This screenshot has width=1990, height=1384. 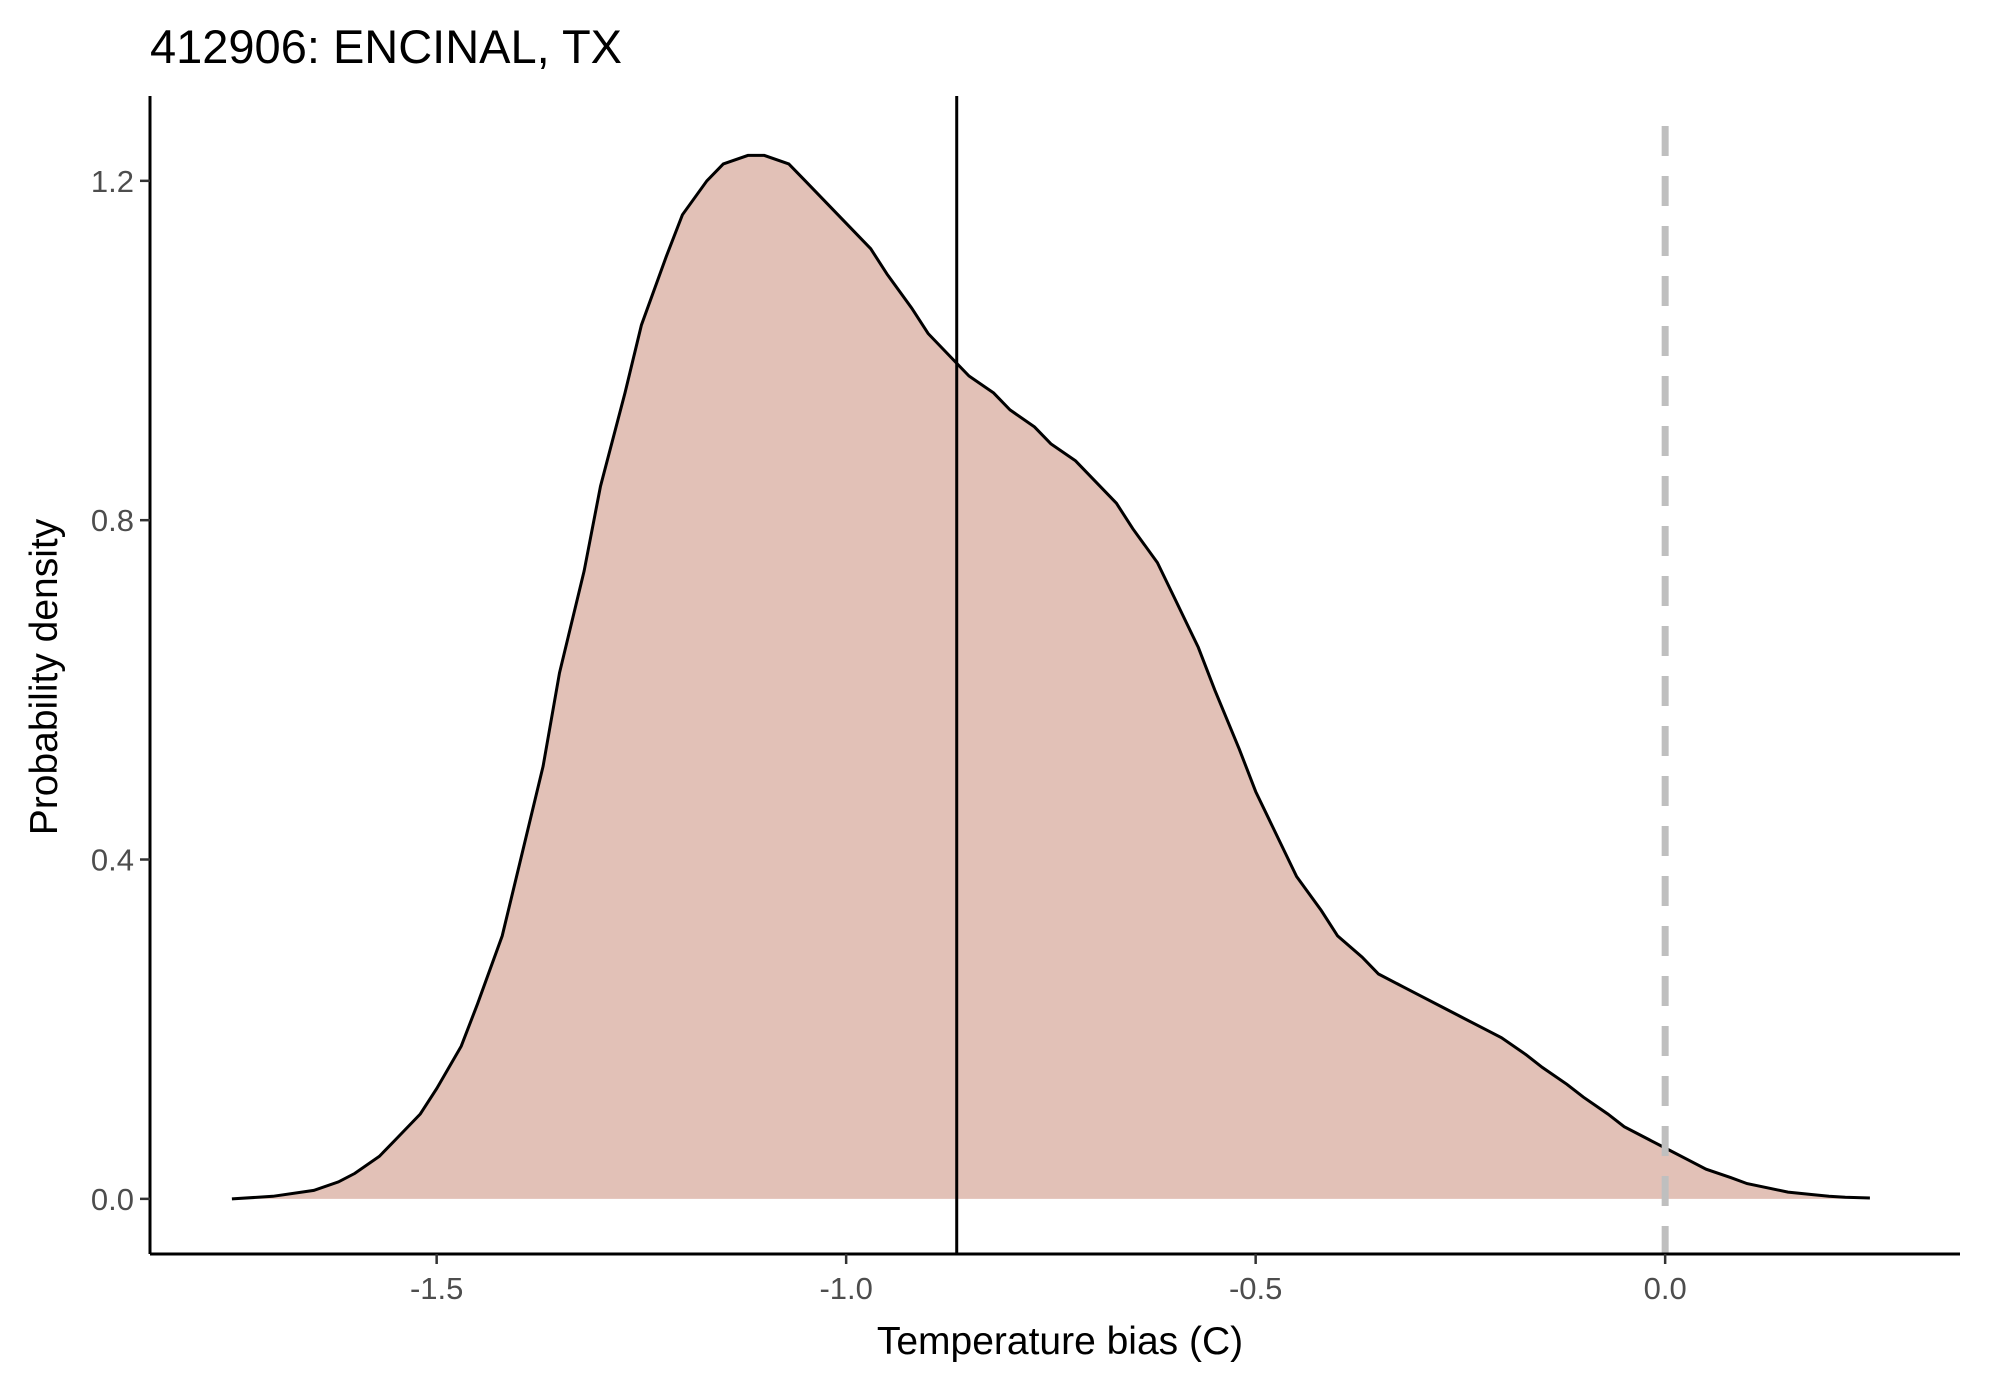 What do you see at coordinates (120, 690) in the screenshot?
I see `y-axis-ticks: 0.0 0.4 0.8 1.2` at bounding box center [120, 690].